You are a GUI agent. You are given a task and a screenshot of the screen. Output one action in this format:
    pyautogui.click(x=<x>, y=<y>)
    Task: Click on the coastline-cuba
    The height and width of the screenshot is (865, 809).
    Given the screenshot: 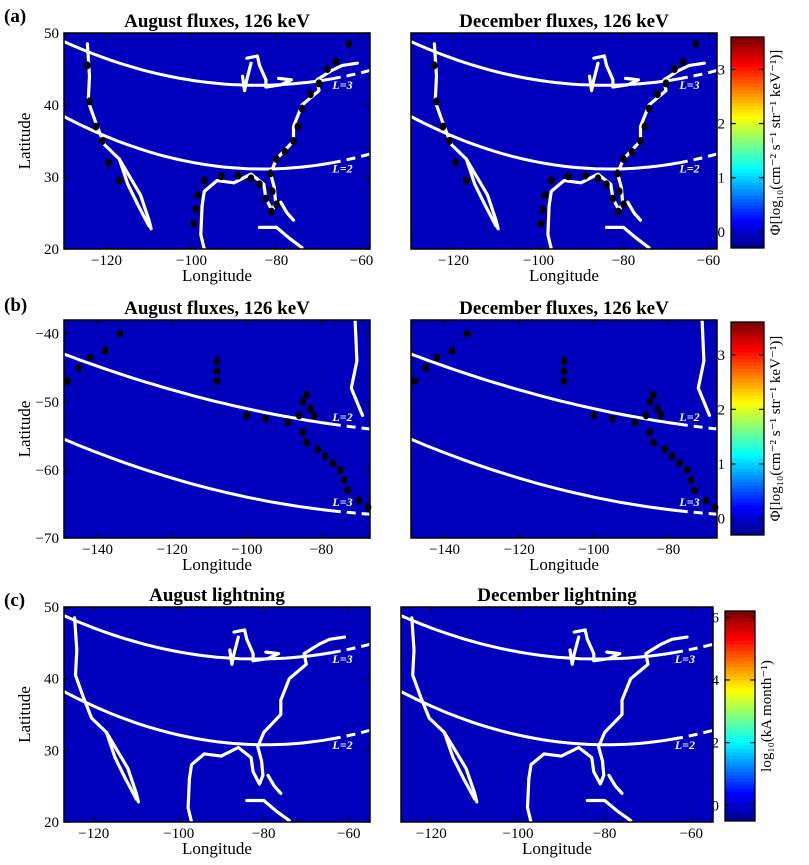 What is the action you would take?
    pyautogui.click(x=280, y=237)
    